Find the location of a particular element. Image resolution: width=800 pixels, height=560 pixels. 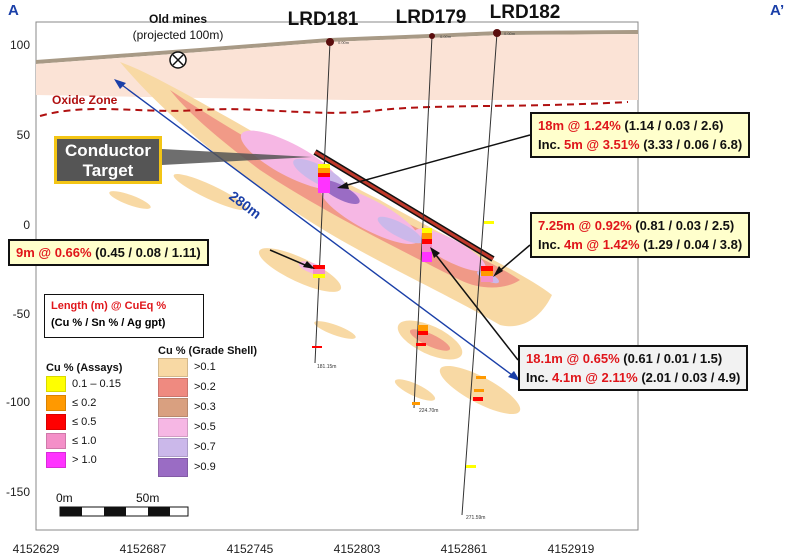

legend-assay-label: ≤ 1.0 is located at coordinates (84, 440).